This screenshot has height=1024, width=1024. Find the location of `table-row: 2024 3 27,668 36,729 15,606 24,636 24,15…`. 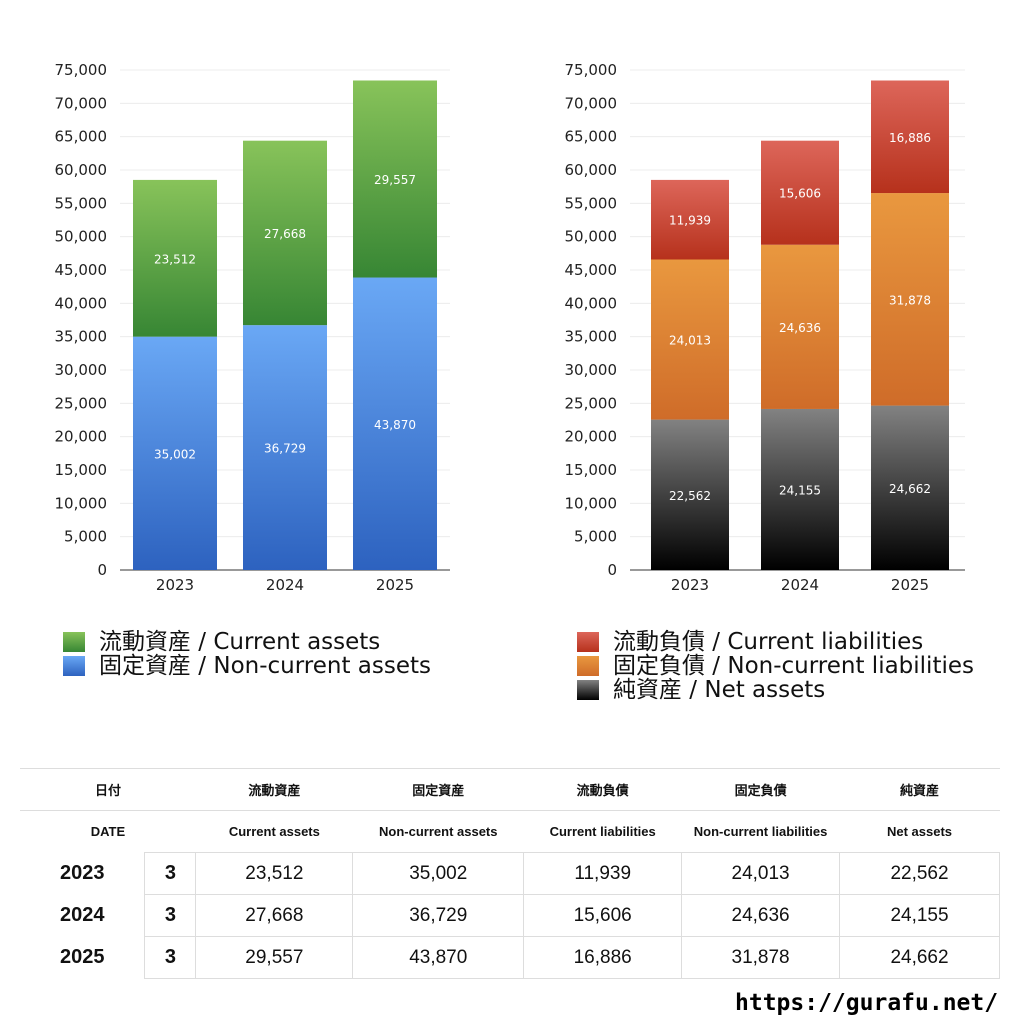

table-row: 2024 3 27,668 36,729 15,606 24,636 24,15… is located at coordinates (510, 915).